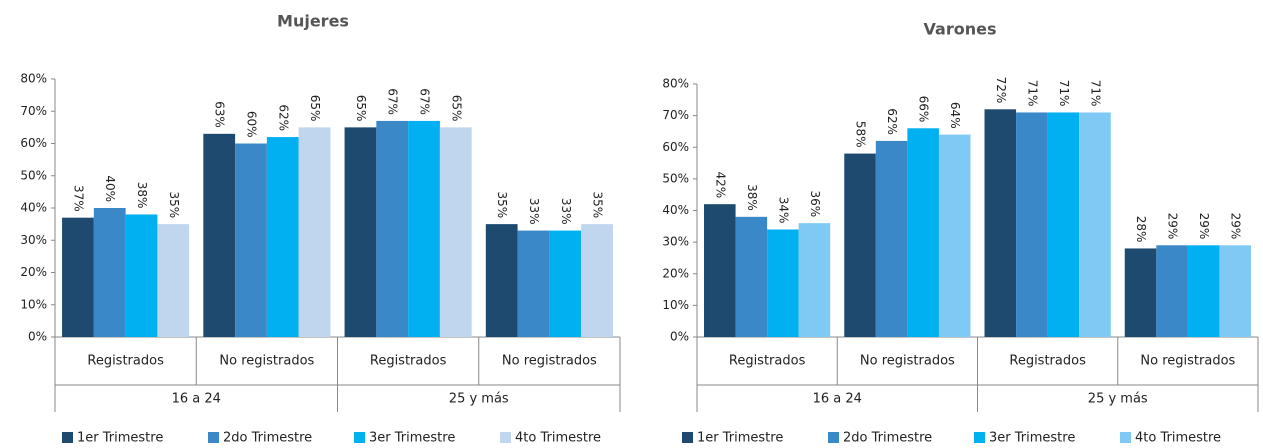 The width and height of the screenshot is (1263, 448). What do you see at coordinates (1001, 90) in the screenshot?
I see `value-label: 72%` at bounding box center [1001, 90].